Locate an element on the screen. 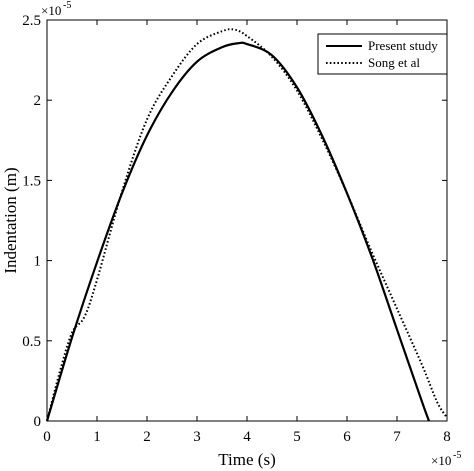 This screenshot has height=471, width=474. x-tick-label: 6 is located at coordinates (347, 437).